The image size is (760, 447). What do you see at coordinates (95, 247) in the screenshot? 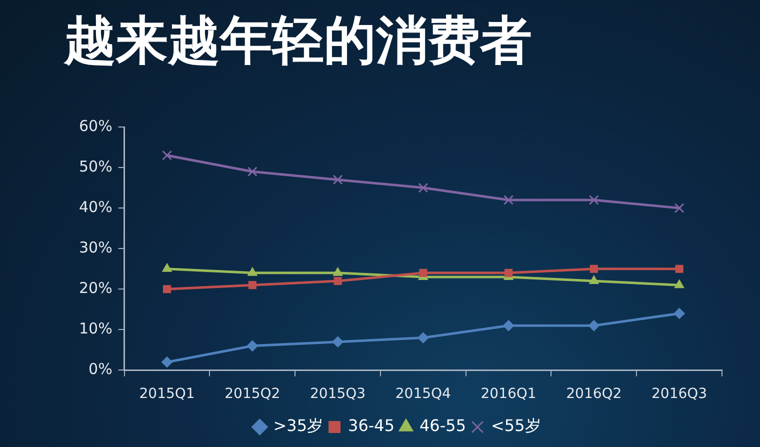
I see `y-tick-label: 30%` at bounding box center [95, 247].